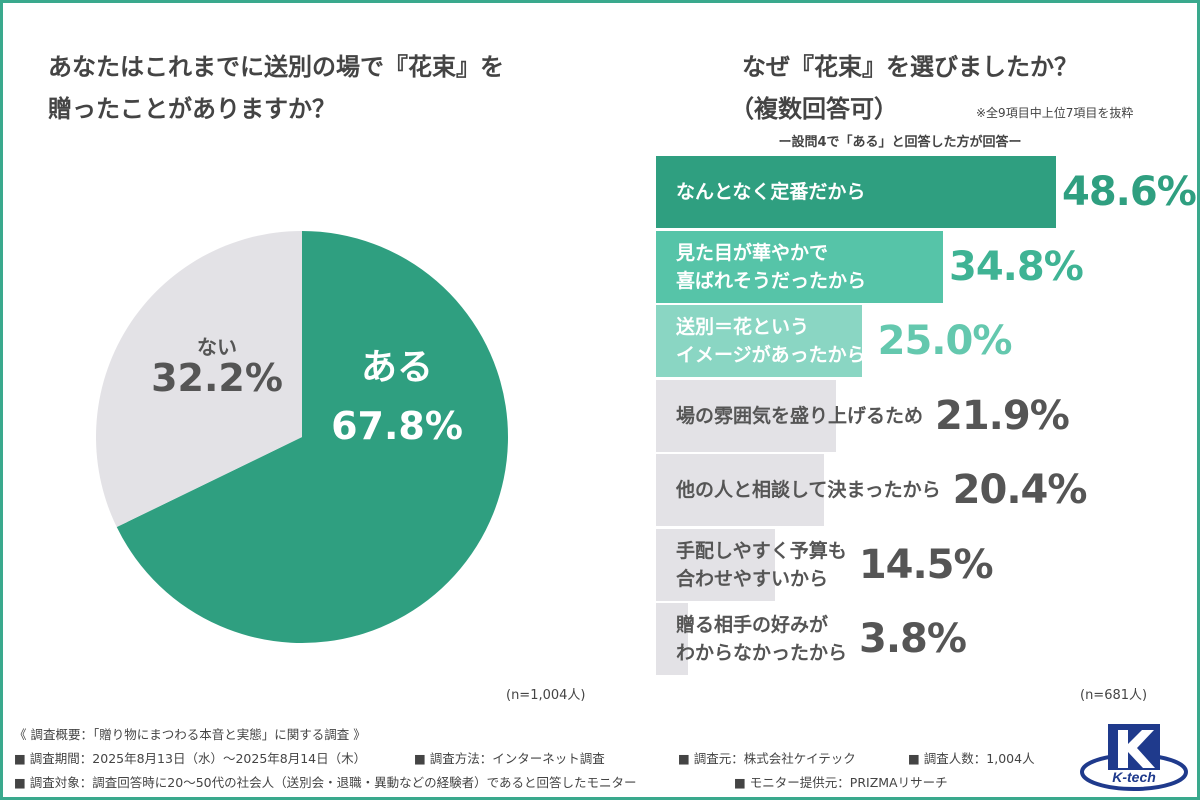 This screenshot has width=1200, height=800. I want to click on bar-row-6: 手配しやすく予算も 合わせやすいから 14.5%, so click(926, 564).